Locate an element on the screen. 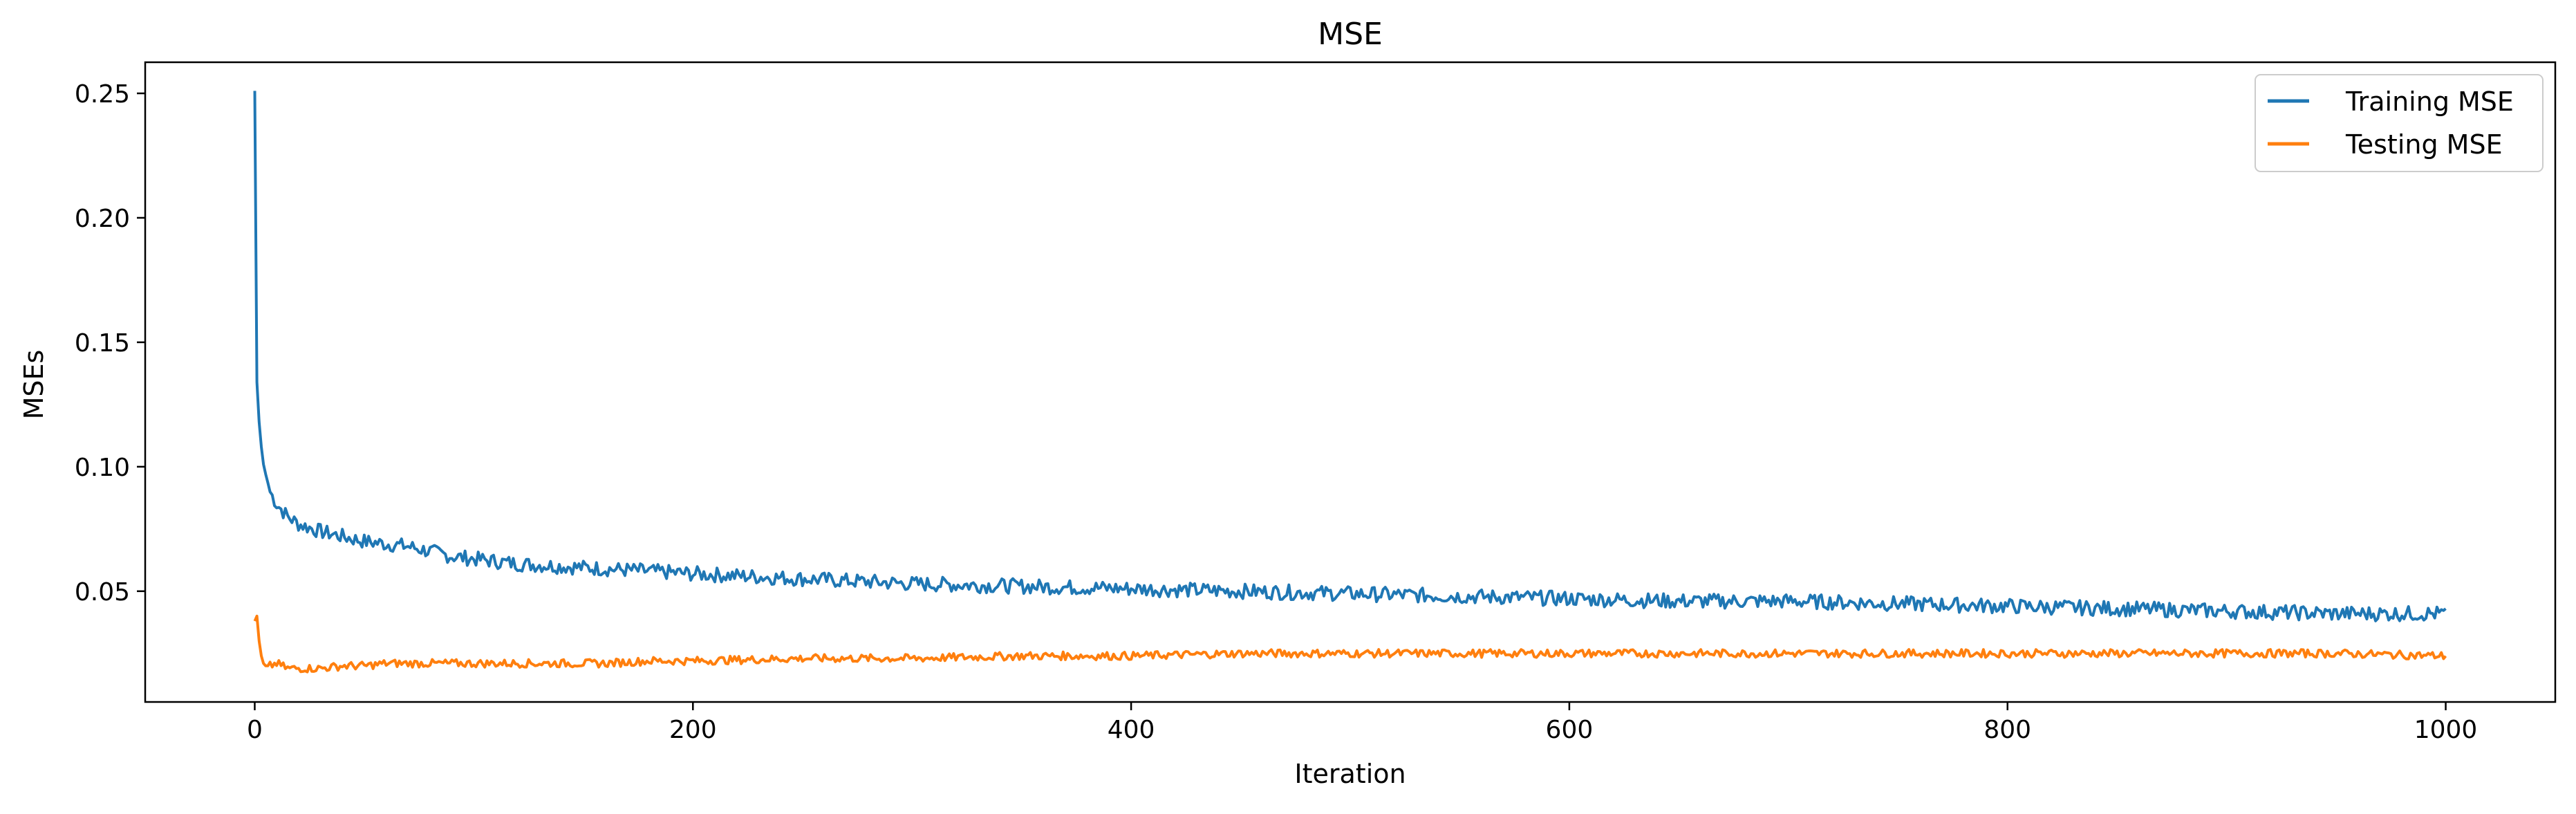 This screenshot has width=2576, height=814. x-tick-label: 1000 is located at coordinates (2446, 730).